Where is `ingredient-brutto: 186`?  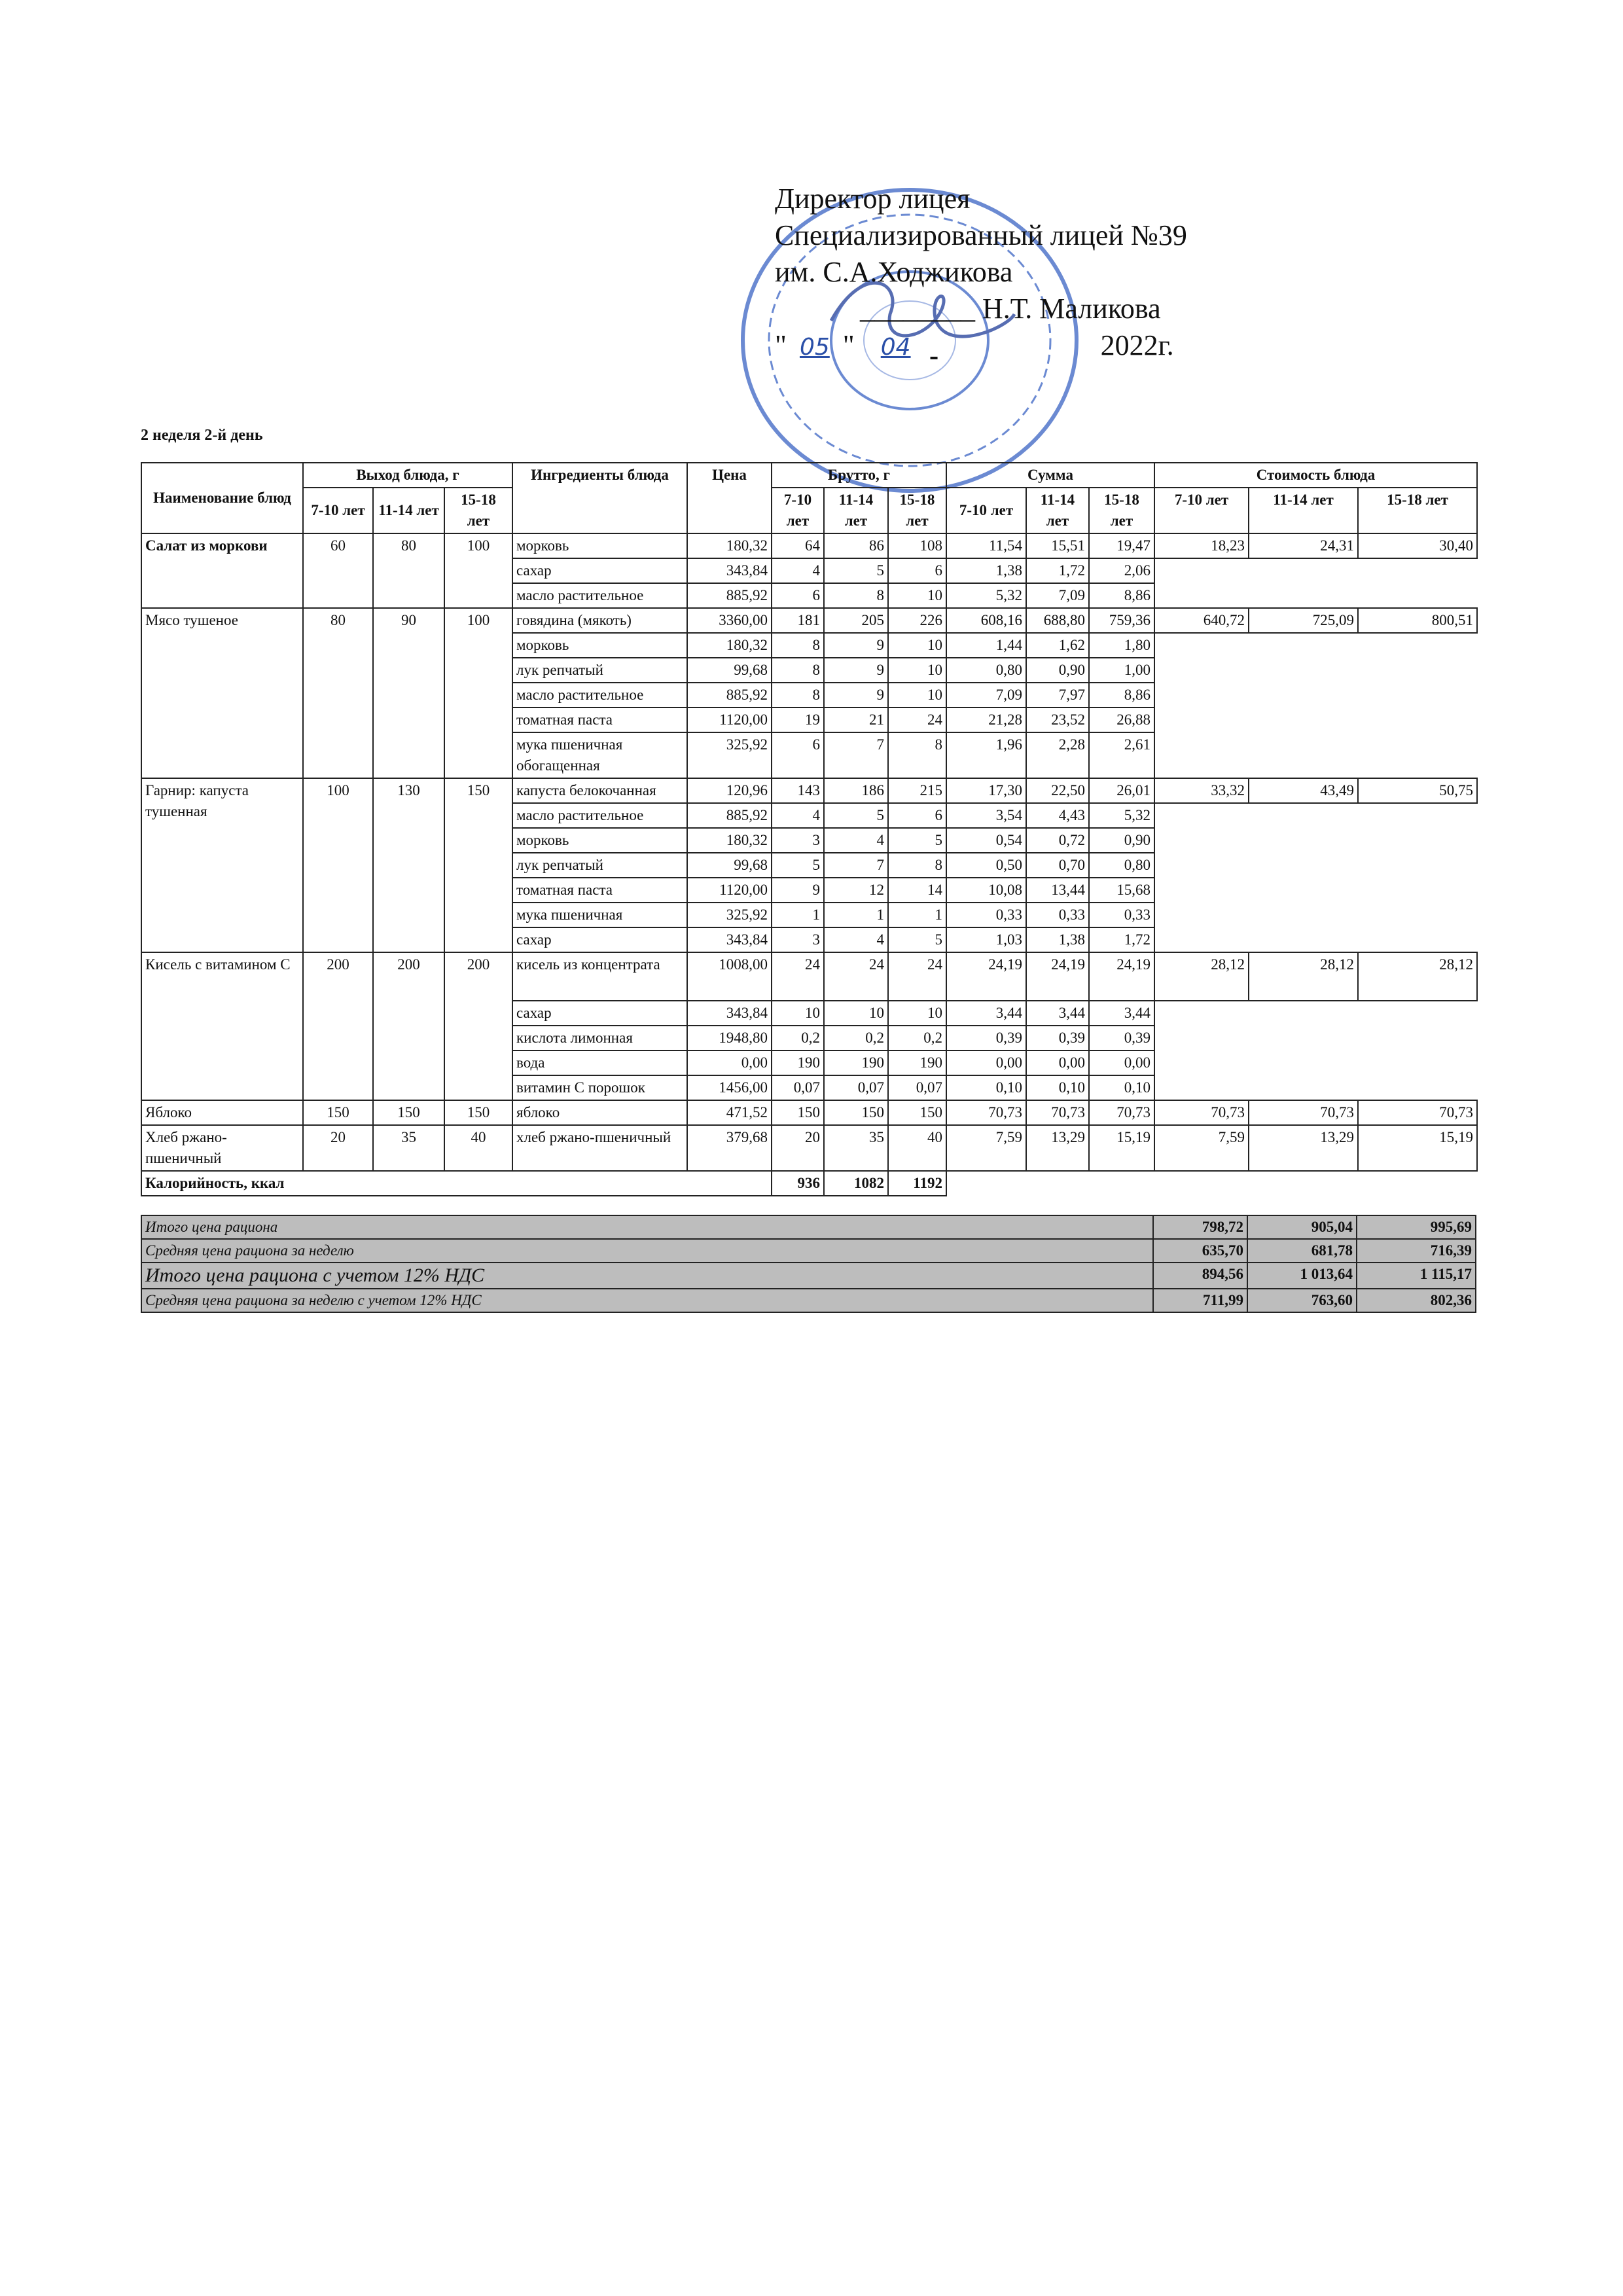 ingredient-brutto: 186 is located at coordinates (856, 791).